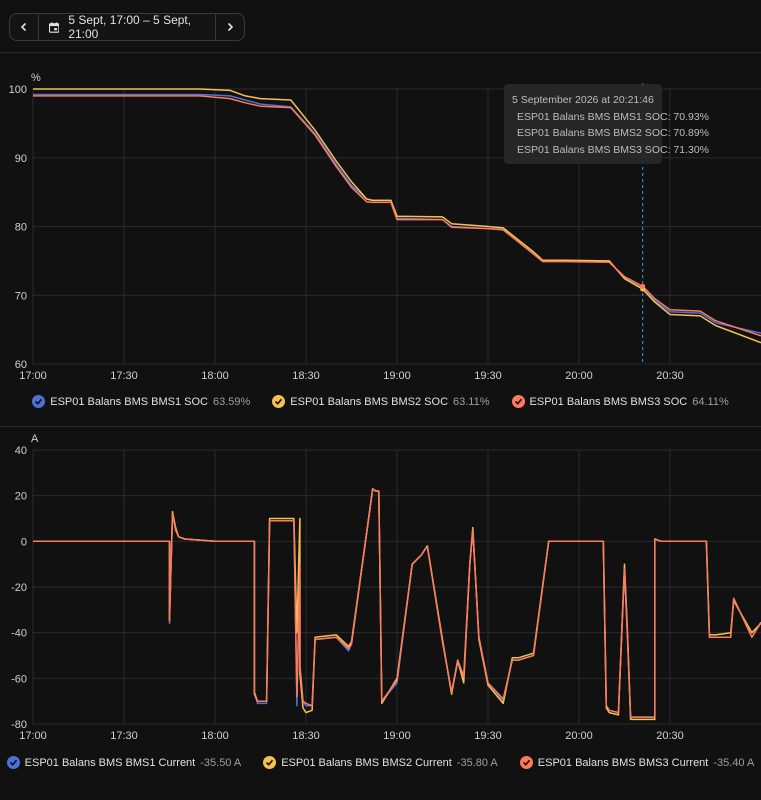 The image size is (761, 800). Describe the element at coordinates (19, 679) in the screenshot. I see `y-tick-label: -60` at that location.